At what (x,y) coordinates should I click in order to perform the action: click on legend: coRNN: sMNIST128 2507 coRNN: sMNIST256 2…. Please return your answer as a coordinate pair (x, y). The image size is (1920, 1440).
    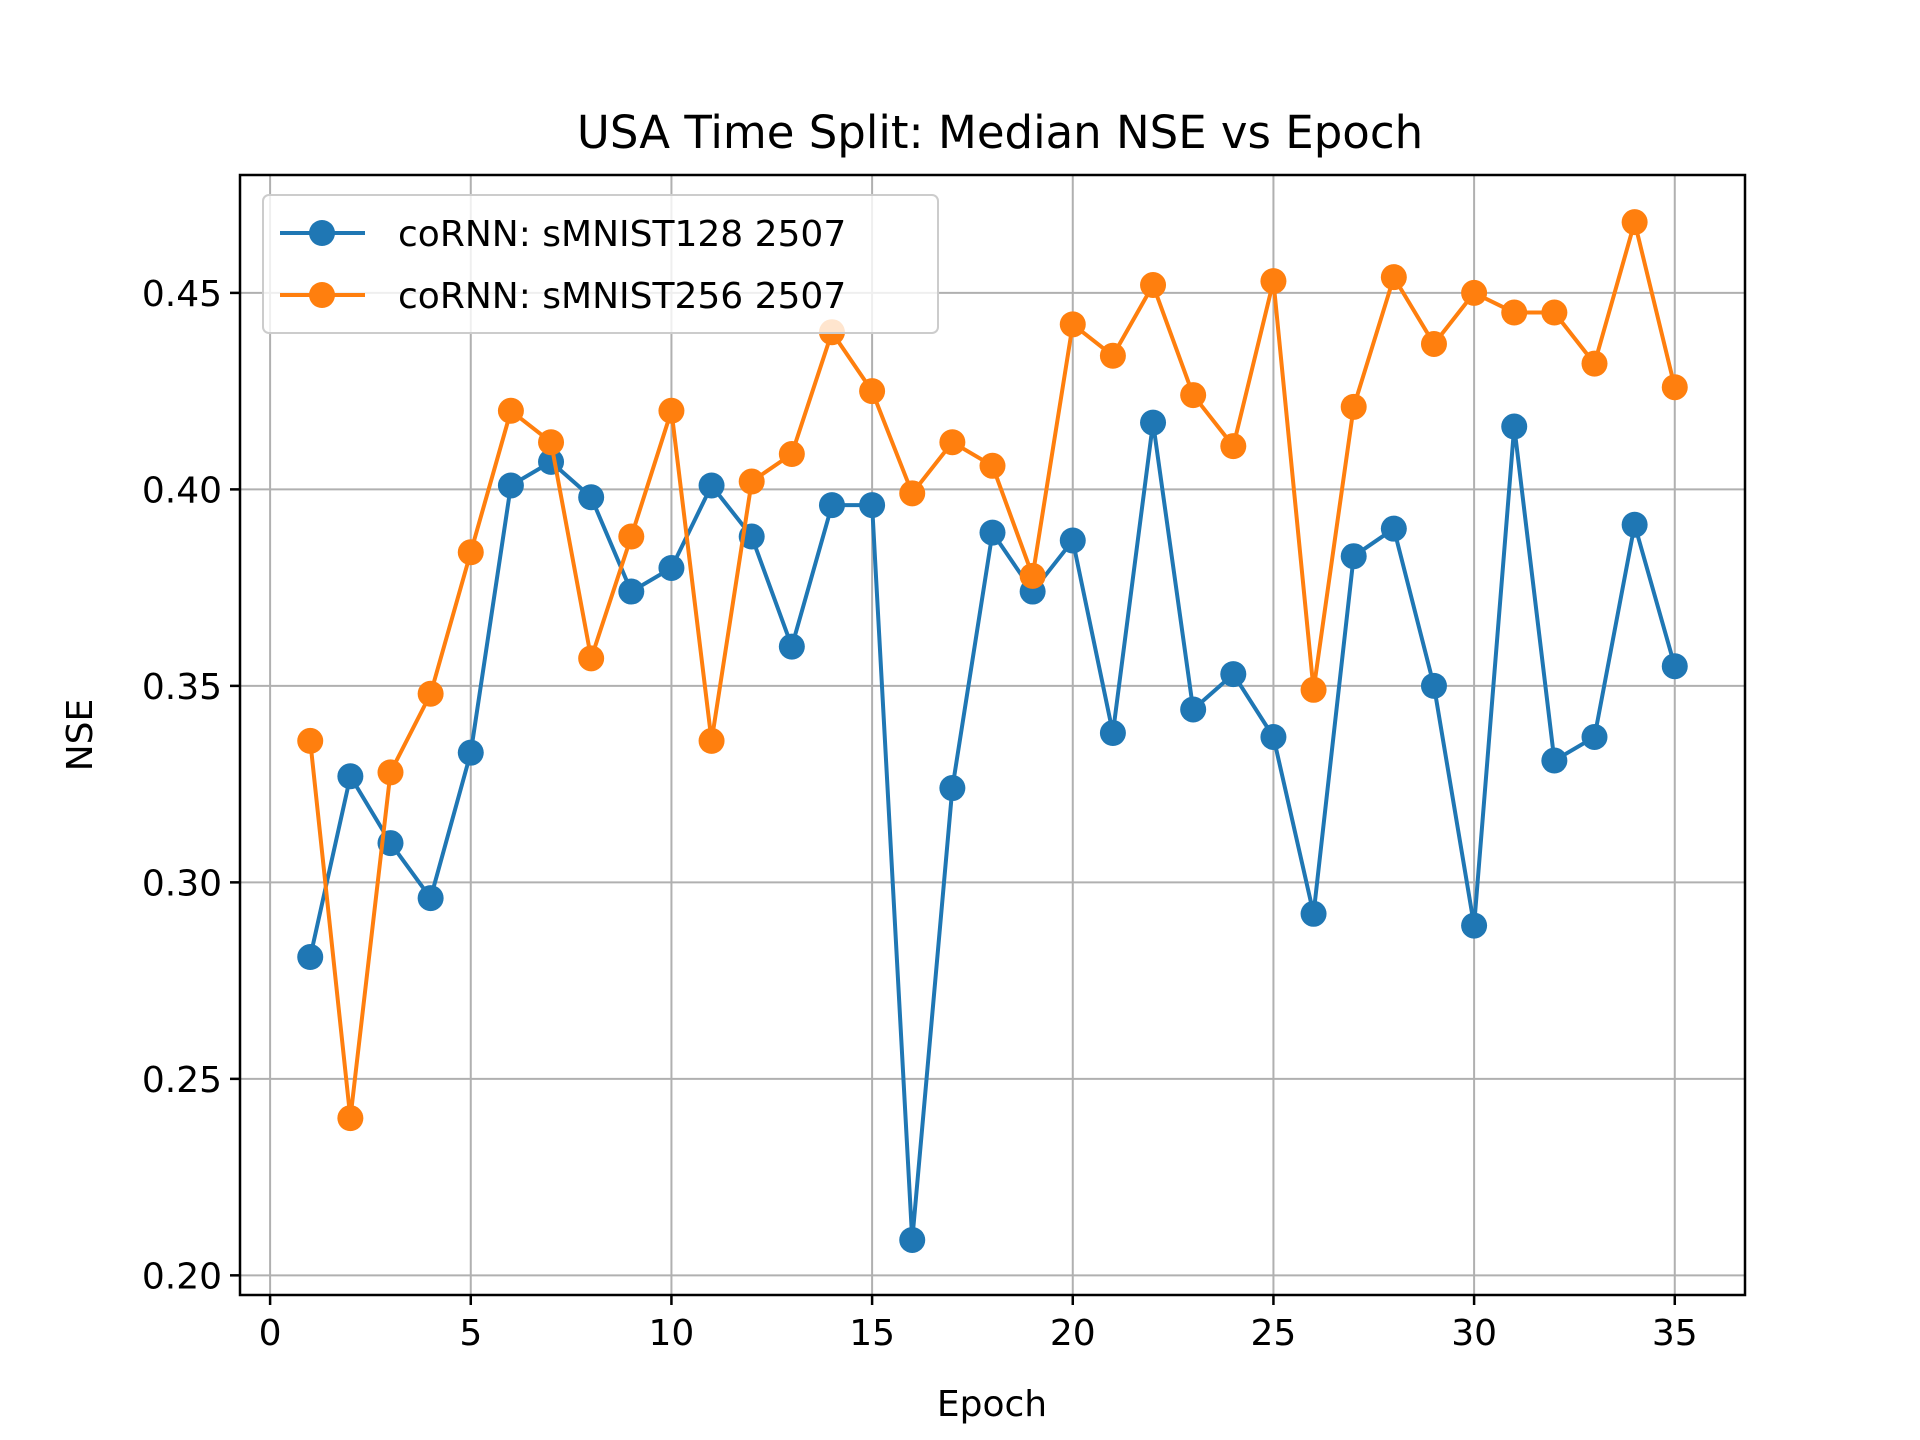
    Looking at the image, I should click on (600, 264).